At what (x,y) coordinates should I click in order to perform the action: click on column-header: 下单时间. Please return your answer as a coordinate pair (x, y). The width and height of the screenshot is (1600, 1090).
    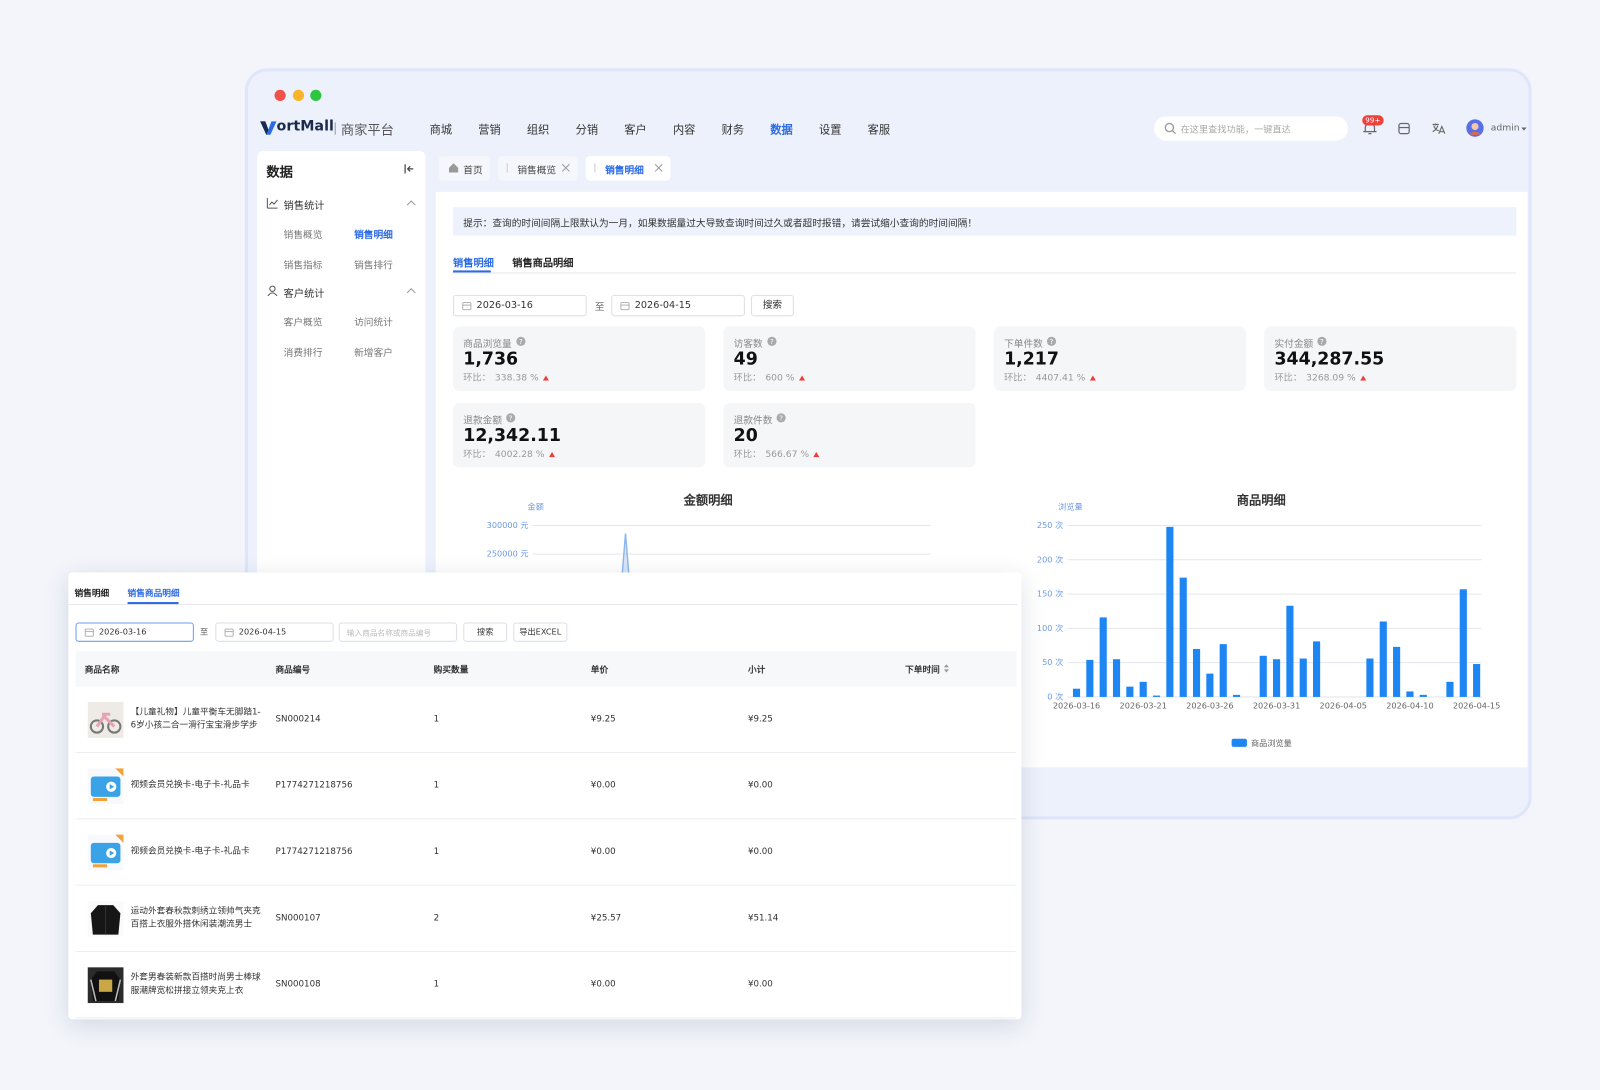
    Looking at the image, I should click on (922, 670).